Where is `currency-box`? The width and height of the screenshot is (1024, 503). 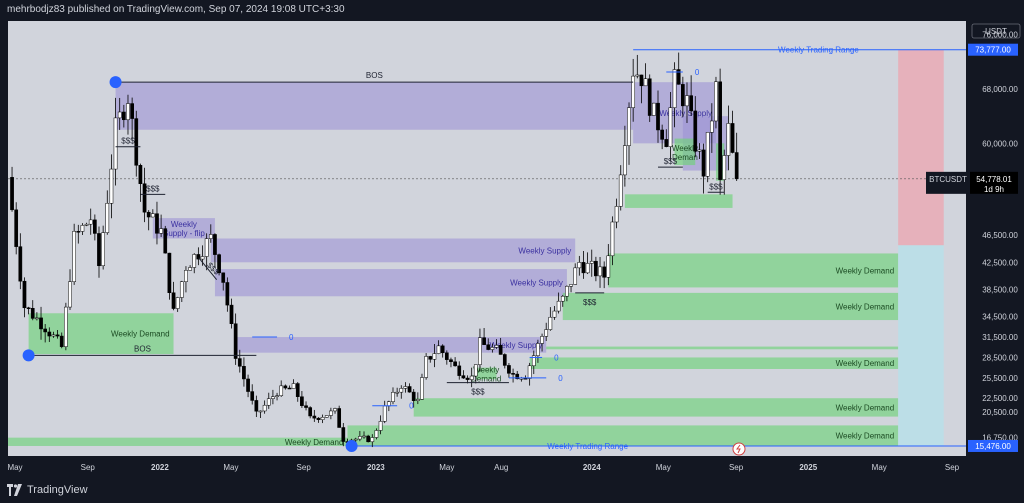 currency-box is located at coordinates (996, 31).